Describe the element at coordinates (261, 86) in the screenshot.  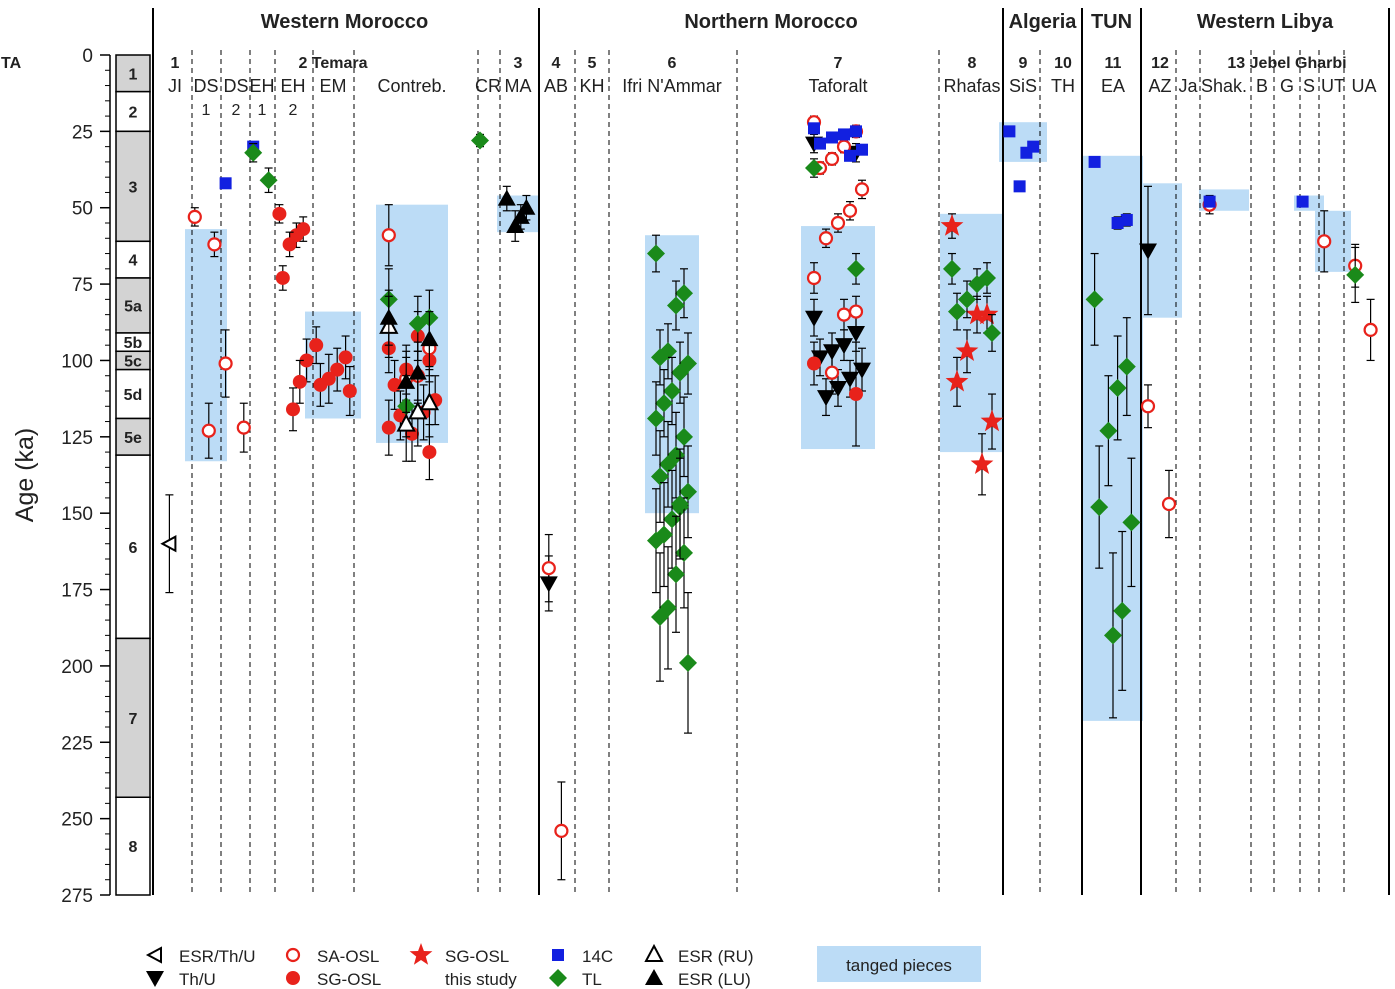
I see `site-label: EH` at that location.